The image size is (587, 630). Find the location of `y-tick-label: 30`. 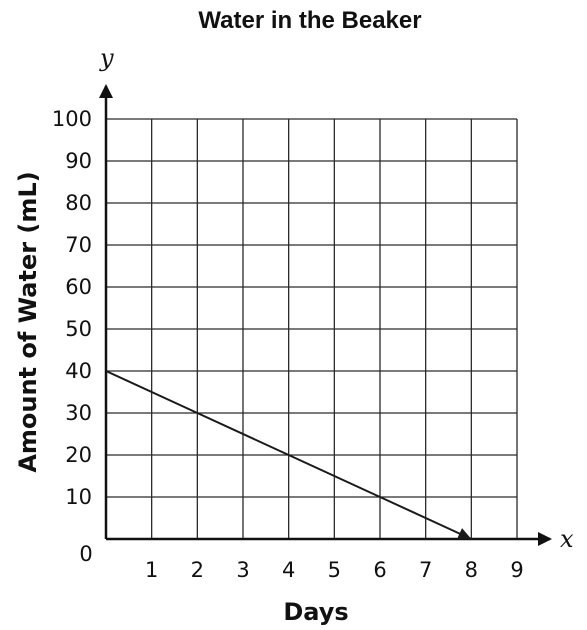

y-tick-label: 30 is located at coordinates (78, 413).